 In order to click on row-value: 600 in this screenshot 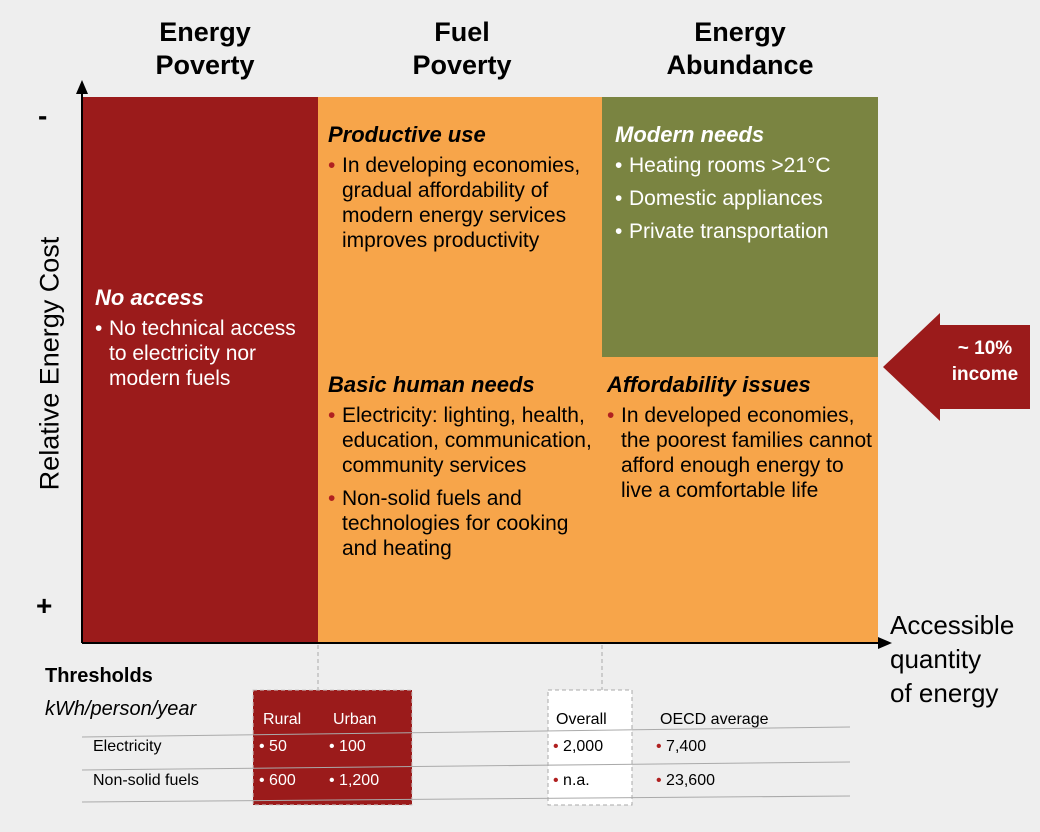, I will do `click(277, 781)`.